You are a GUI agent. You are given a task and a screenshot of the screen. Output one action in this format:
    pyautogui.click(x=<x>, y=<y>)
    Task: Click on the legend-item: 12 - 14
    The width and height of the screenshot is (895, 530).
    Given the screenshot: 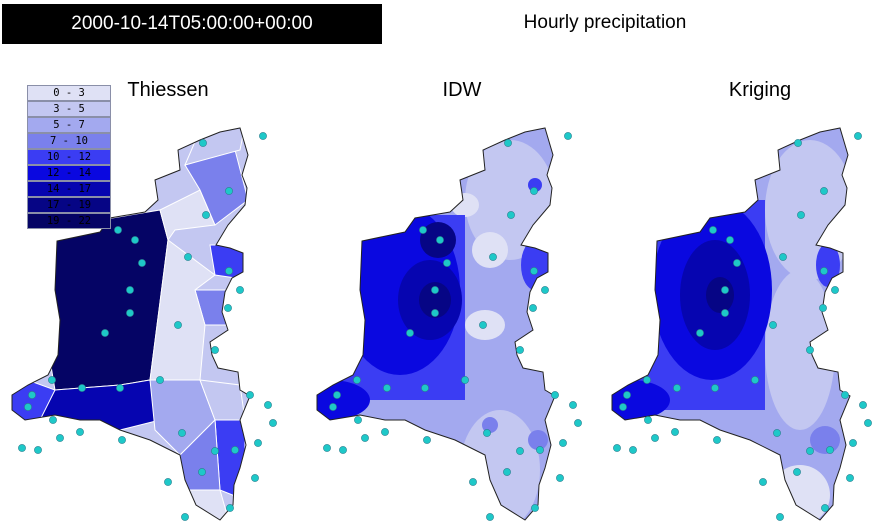 What is the action you would take?
    pyautogui.click(x=69, y=173)
    